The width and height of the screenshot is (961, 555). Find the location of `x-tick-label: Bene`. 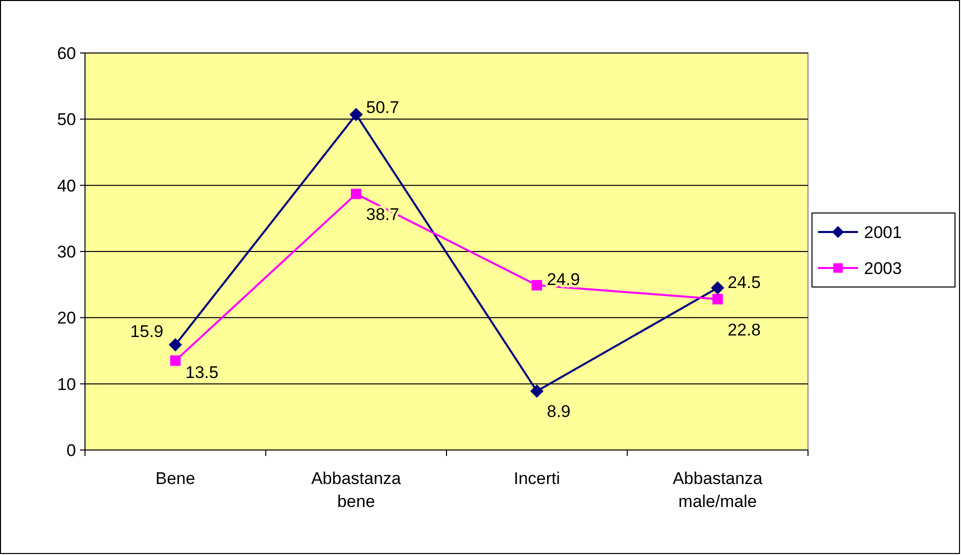

x-tick-label: Bene is located at coordinates (176, 478).